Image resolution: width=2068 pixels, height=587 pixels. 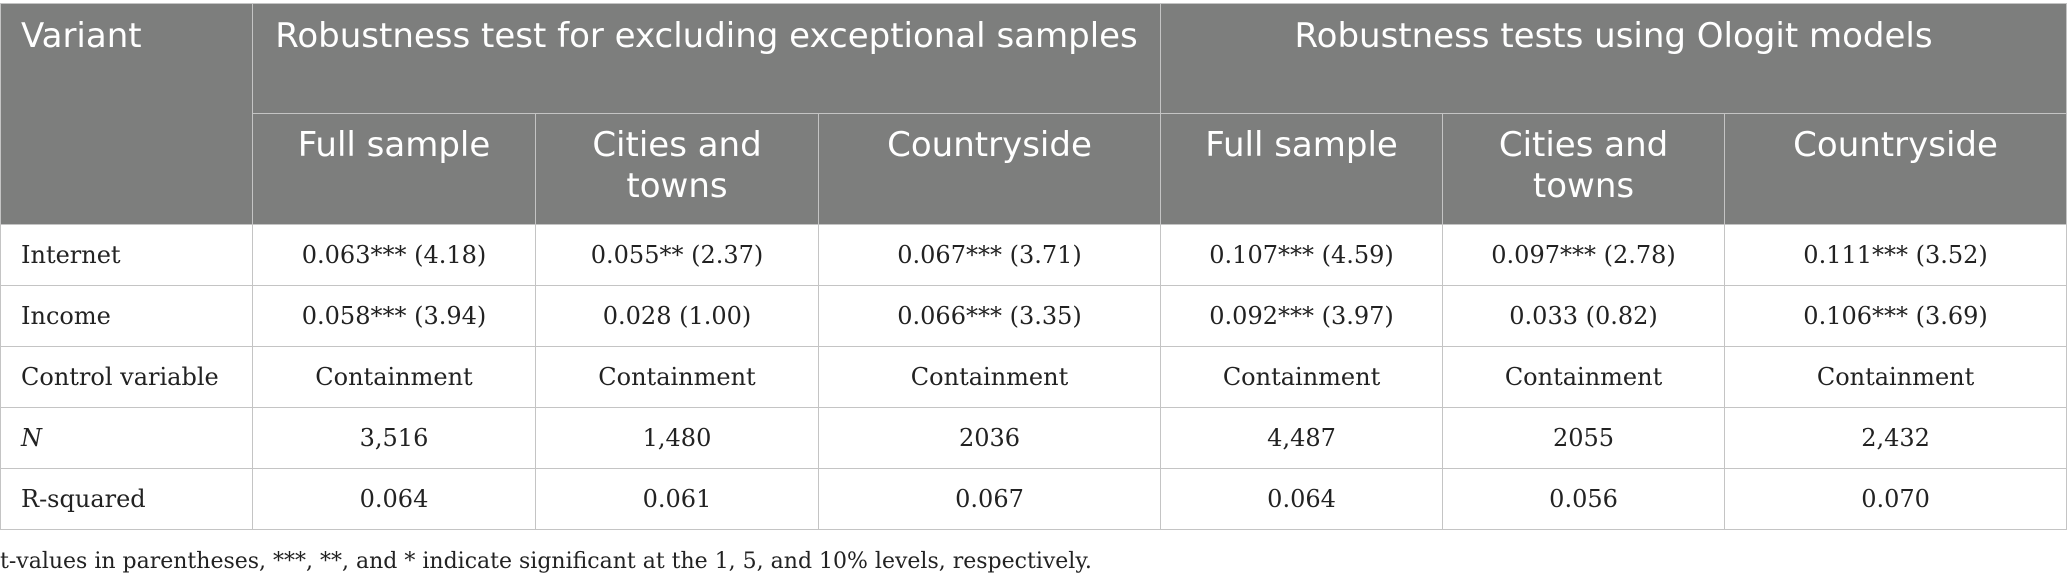 What do you see at coordinates (126, 377) in the screenshot?
I see `row-label: Control variable` at bounding box center [126, 377].